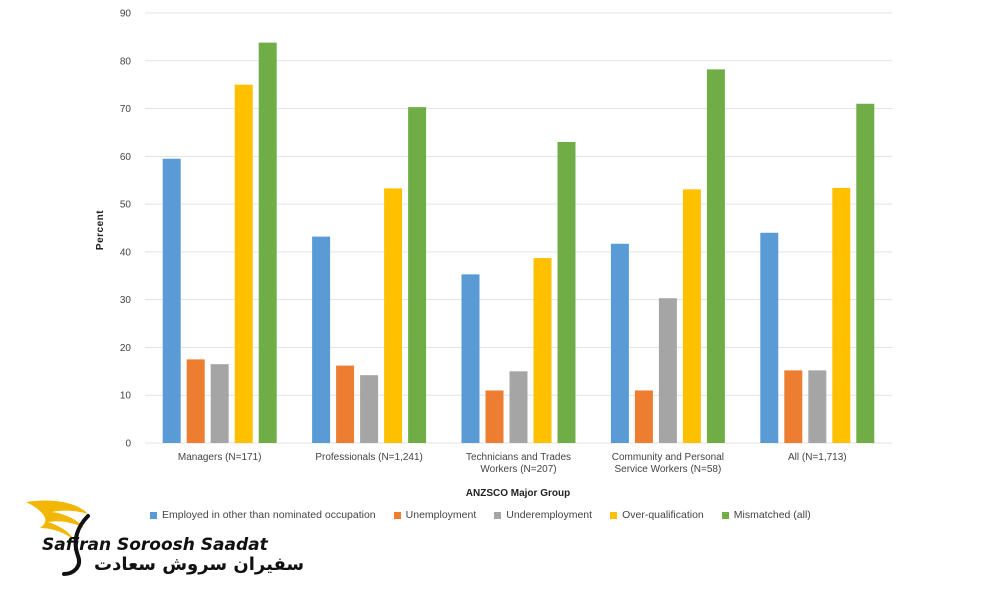 The height and width of the screenshot is (600, 1000). What do you see at coordinates (100, 230) in the screenshot?
I see `y-axis-label: Percent` at bounding box center [100, 230].